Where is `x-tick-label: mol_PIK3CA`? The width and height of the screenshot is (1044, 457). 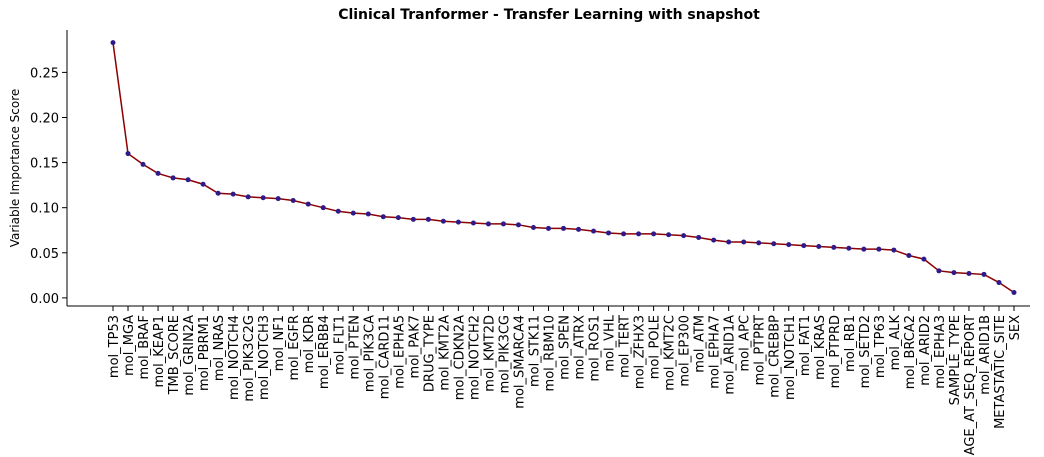 x-tick-label: mol_PIK3CA is located at coordinates (369, 353).